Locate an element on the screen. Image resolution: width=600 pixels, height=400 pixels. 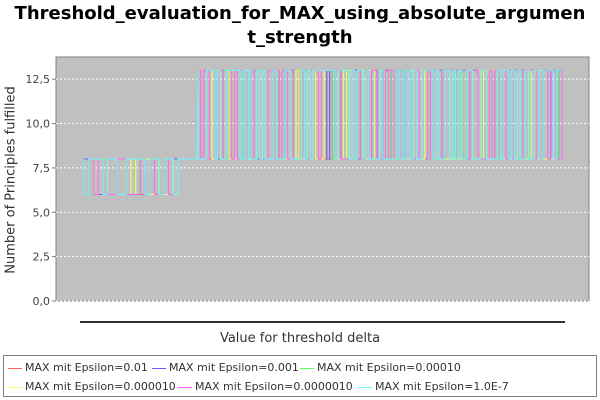
y-tick-label: 5,0 is located at coordinates (42, 212).